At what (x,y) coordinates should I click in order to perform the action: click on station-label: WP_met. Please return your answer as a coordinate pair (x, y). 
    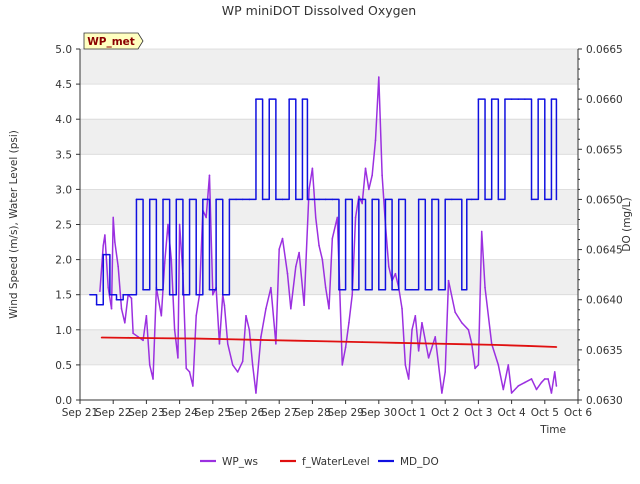
    Looking at the image, I should click on (113, 41).